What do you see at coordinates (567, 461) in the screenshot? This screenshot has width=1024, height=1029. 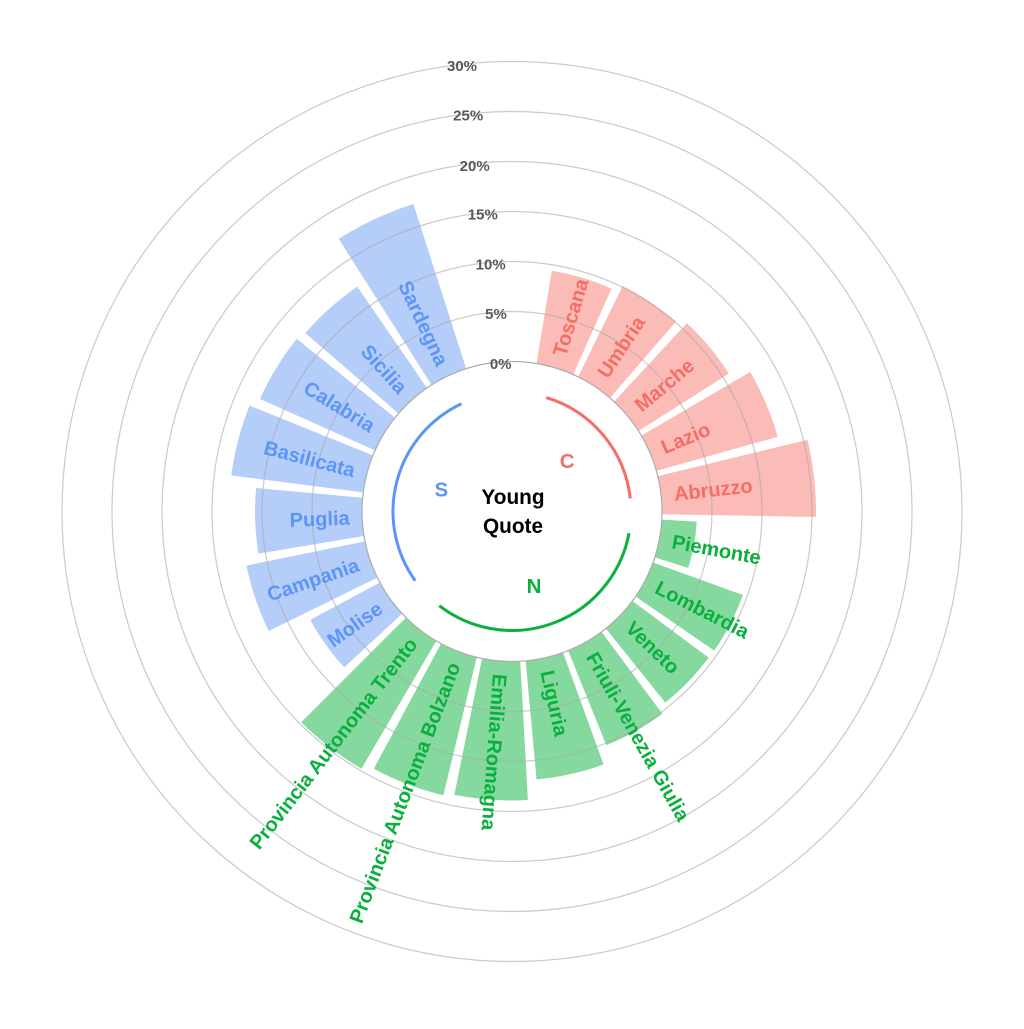 I see `svg-text: C` at bounding box center [567, 461].